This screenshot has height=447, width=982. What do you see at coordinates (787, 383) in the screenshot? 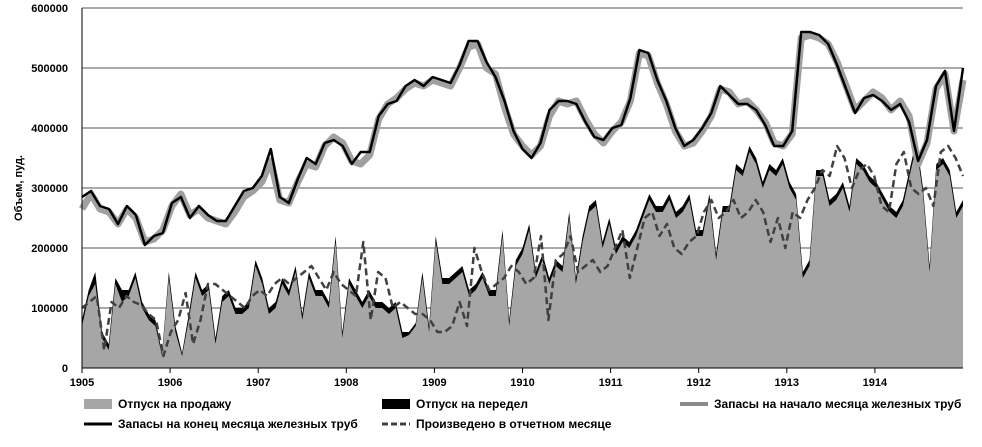
I see `x-tick-label: 1913` at bounding box center [787, 383].